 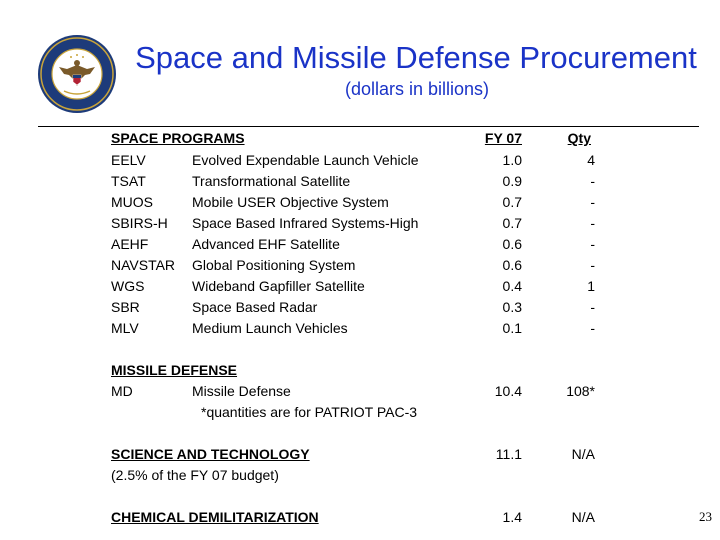 What do you see at coordinates (705, 516) in the screenshot?
I see `page-number: 23` at bounding box center [705, 516].